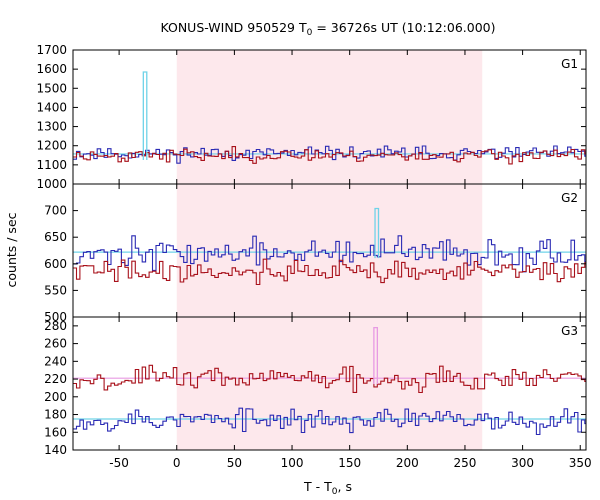 The width and height of the screenshot is (600, 500). I want to click on y-tick-label: 1100, so click(51, 165).